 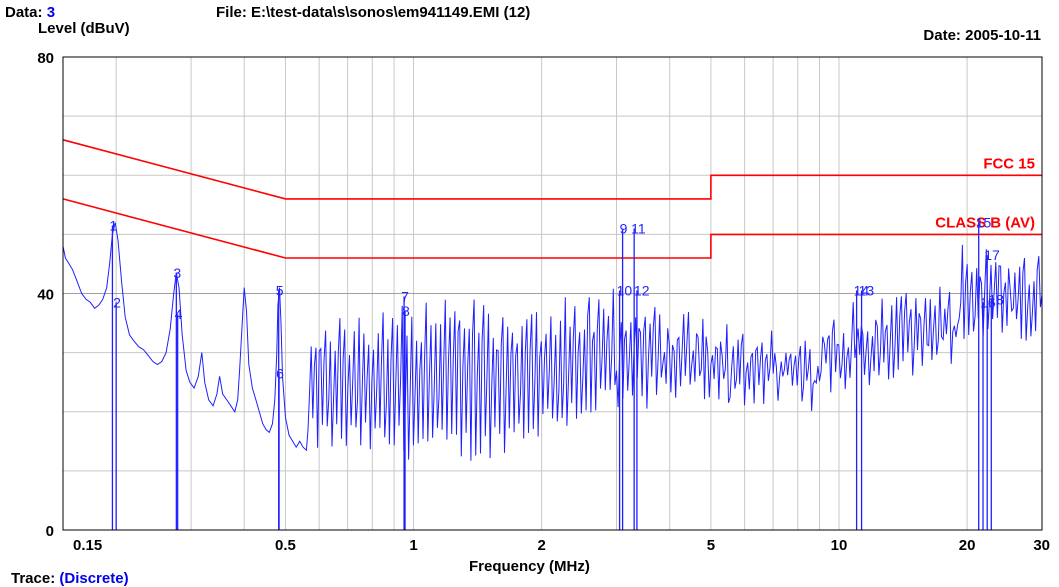 What do you see at coordinates (862, 291) in the screenshot?
I see `marker-label: 14` at bounding box center [862, 291].